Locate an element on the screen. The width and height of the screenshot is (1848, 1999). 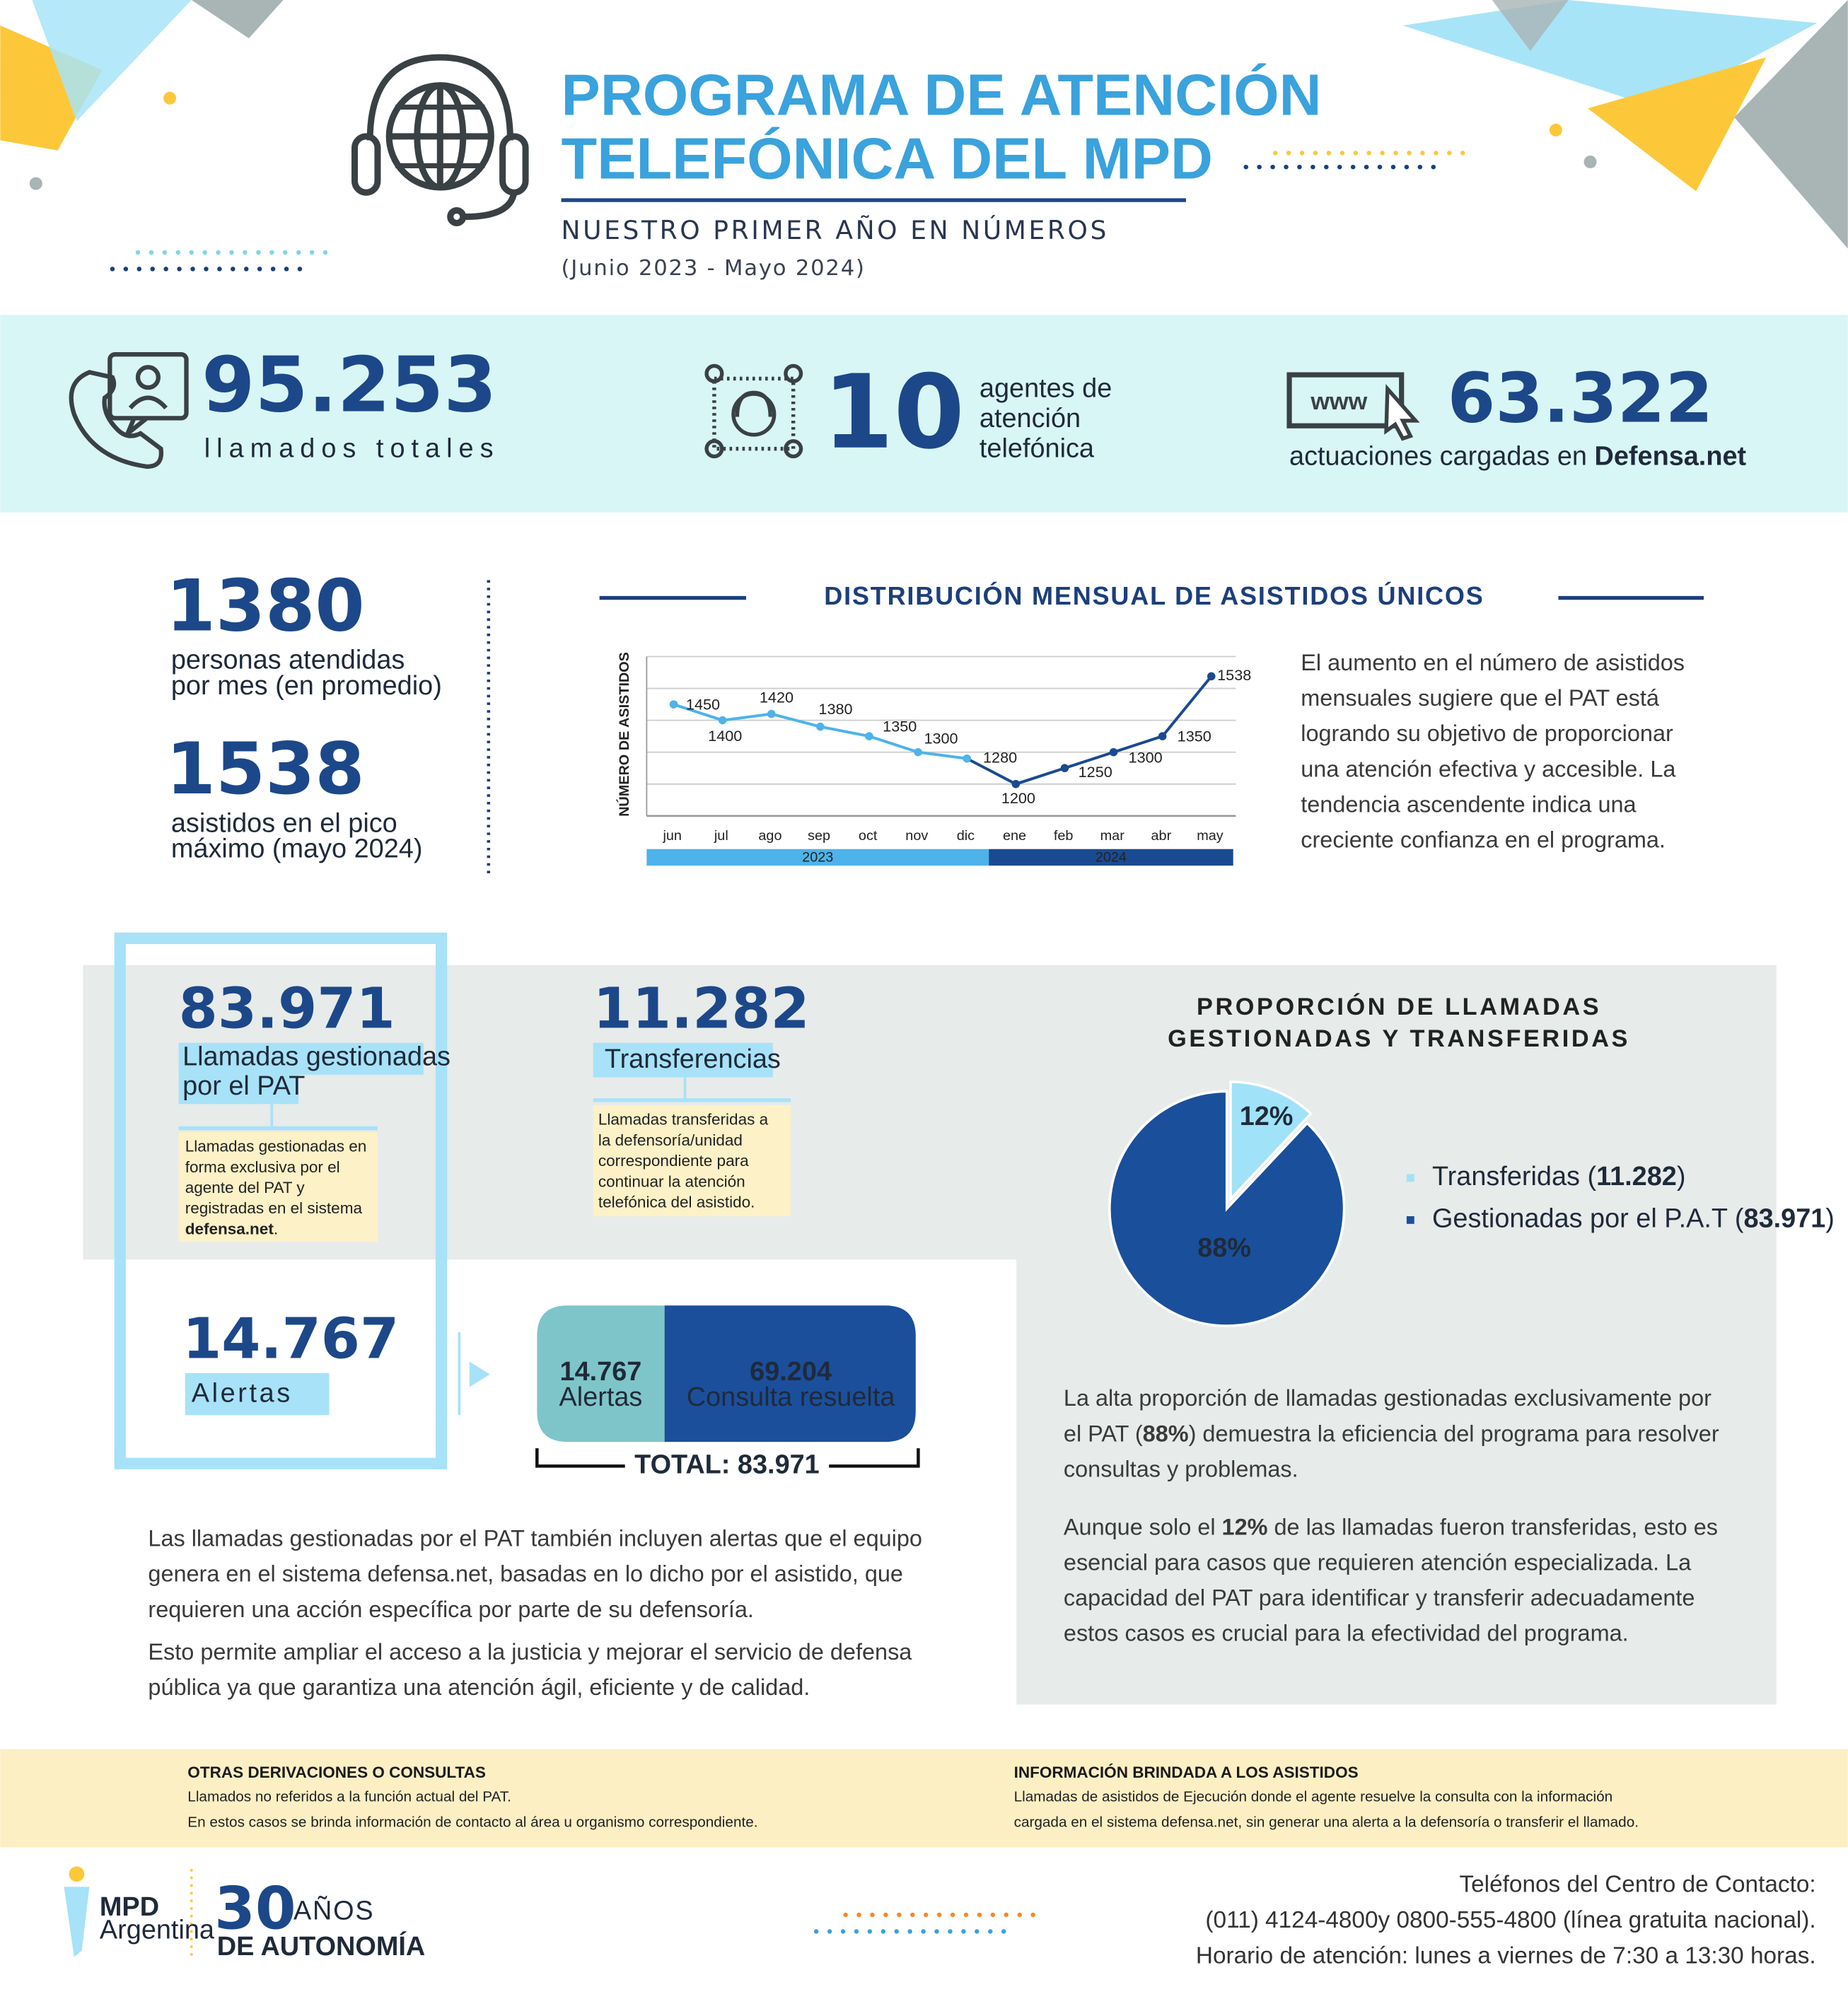
stat-label: Llamadas gestionadas is located at coordinates (316, 1056).